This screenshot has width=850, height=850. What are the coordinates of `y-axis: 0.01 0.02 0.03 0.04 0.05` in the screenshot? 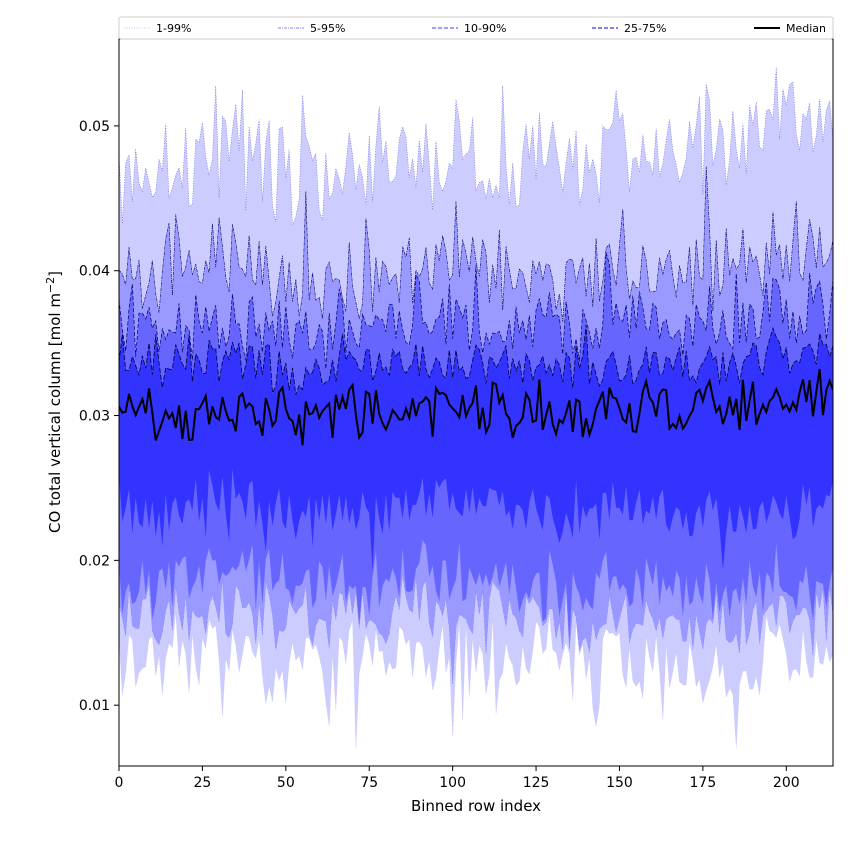 It's located at (99, 416).